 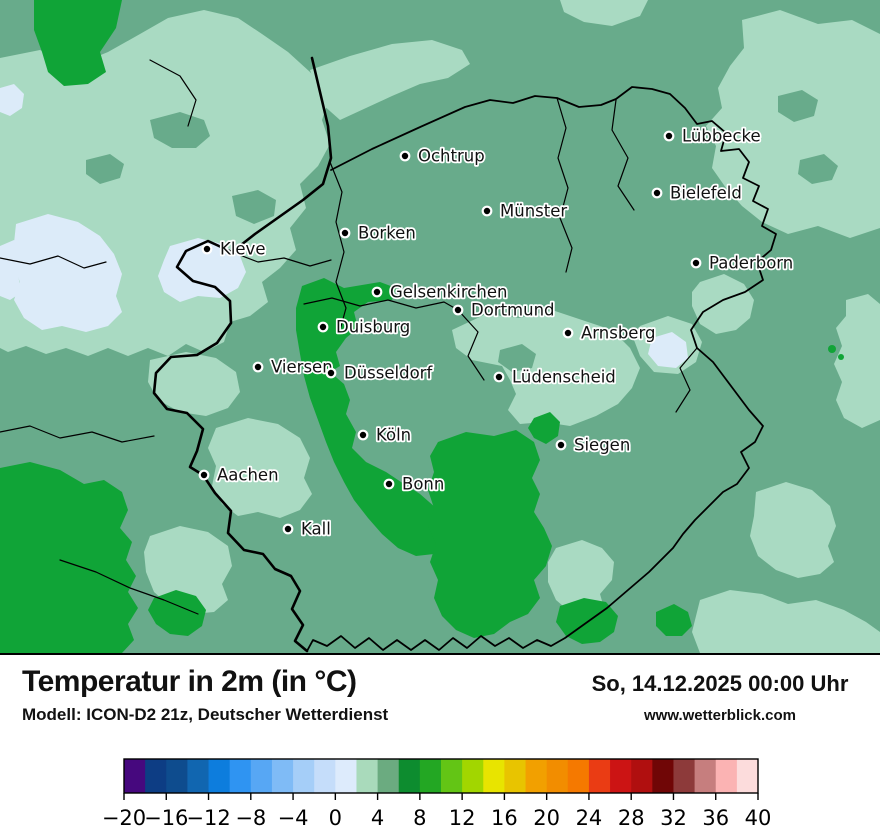 What do you see at coordinates (504, 818) in the screenshot?
I see `colorbar-tick-label: 16` at bounding box center [504, 818].